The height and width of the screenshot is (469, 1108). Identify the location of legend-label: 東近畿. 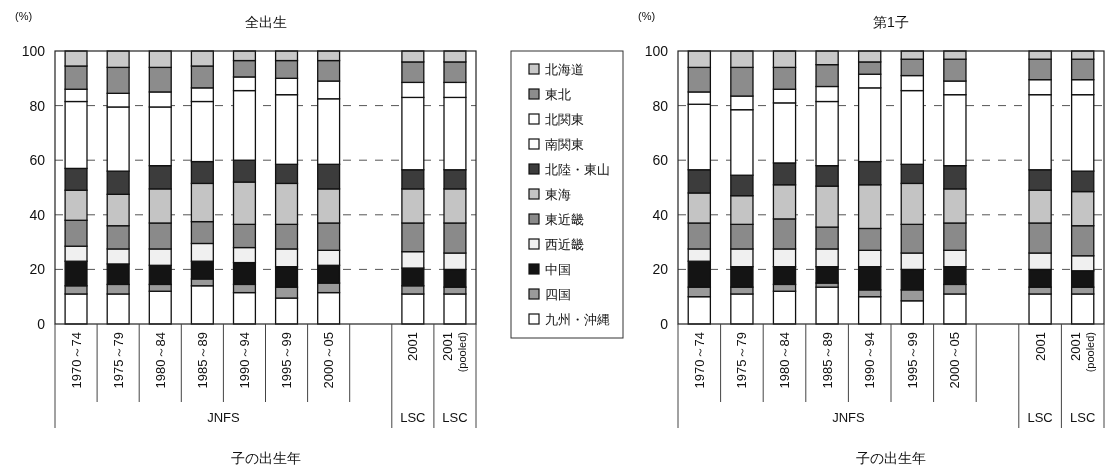
(564, 219).